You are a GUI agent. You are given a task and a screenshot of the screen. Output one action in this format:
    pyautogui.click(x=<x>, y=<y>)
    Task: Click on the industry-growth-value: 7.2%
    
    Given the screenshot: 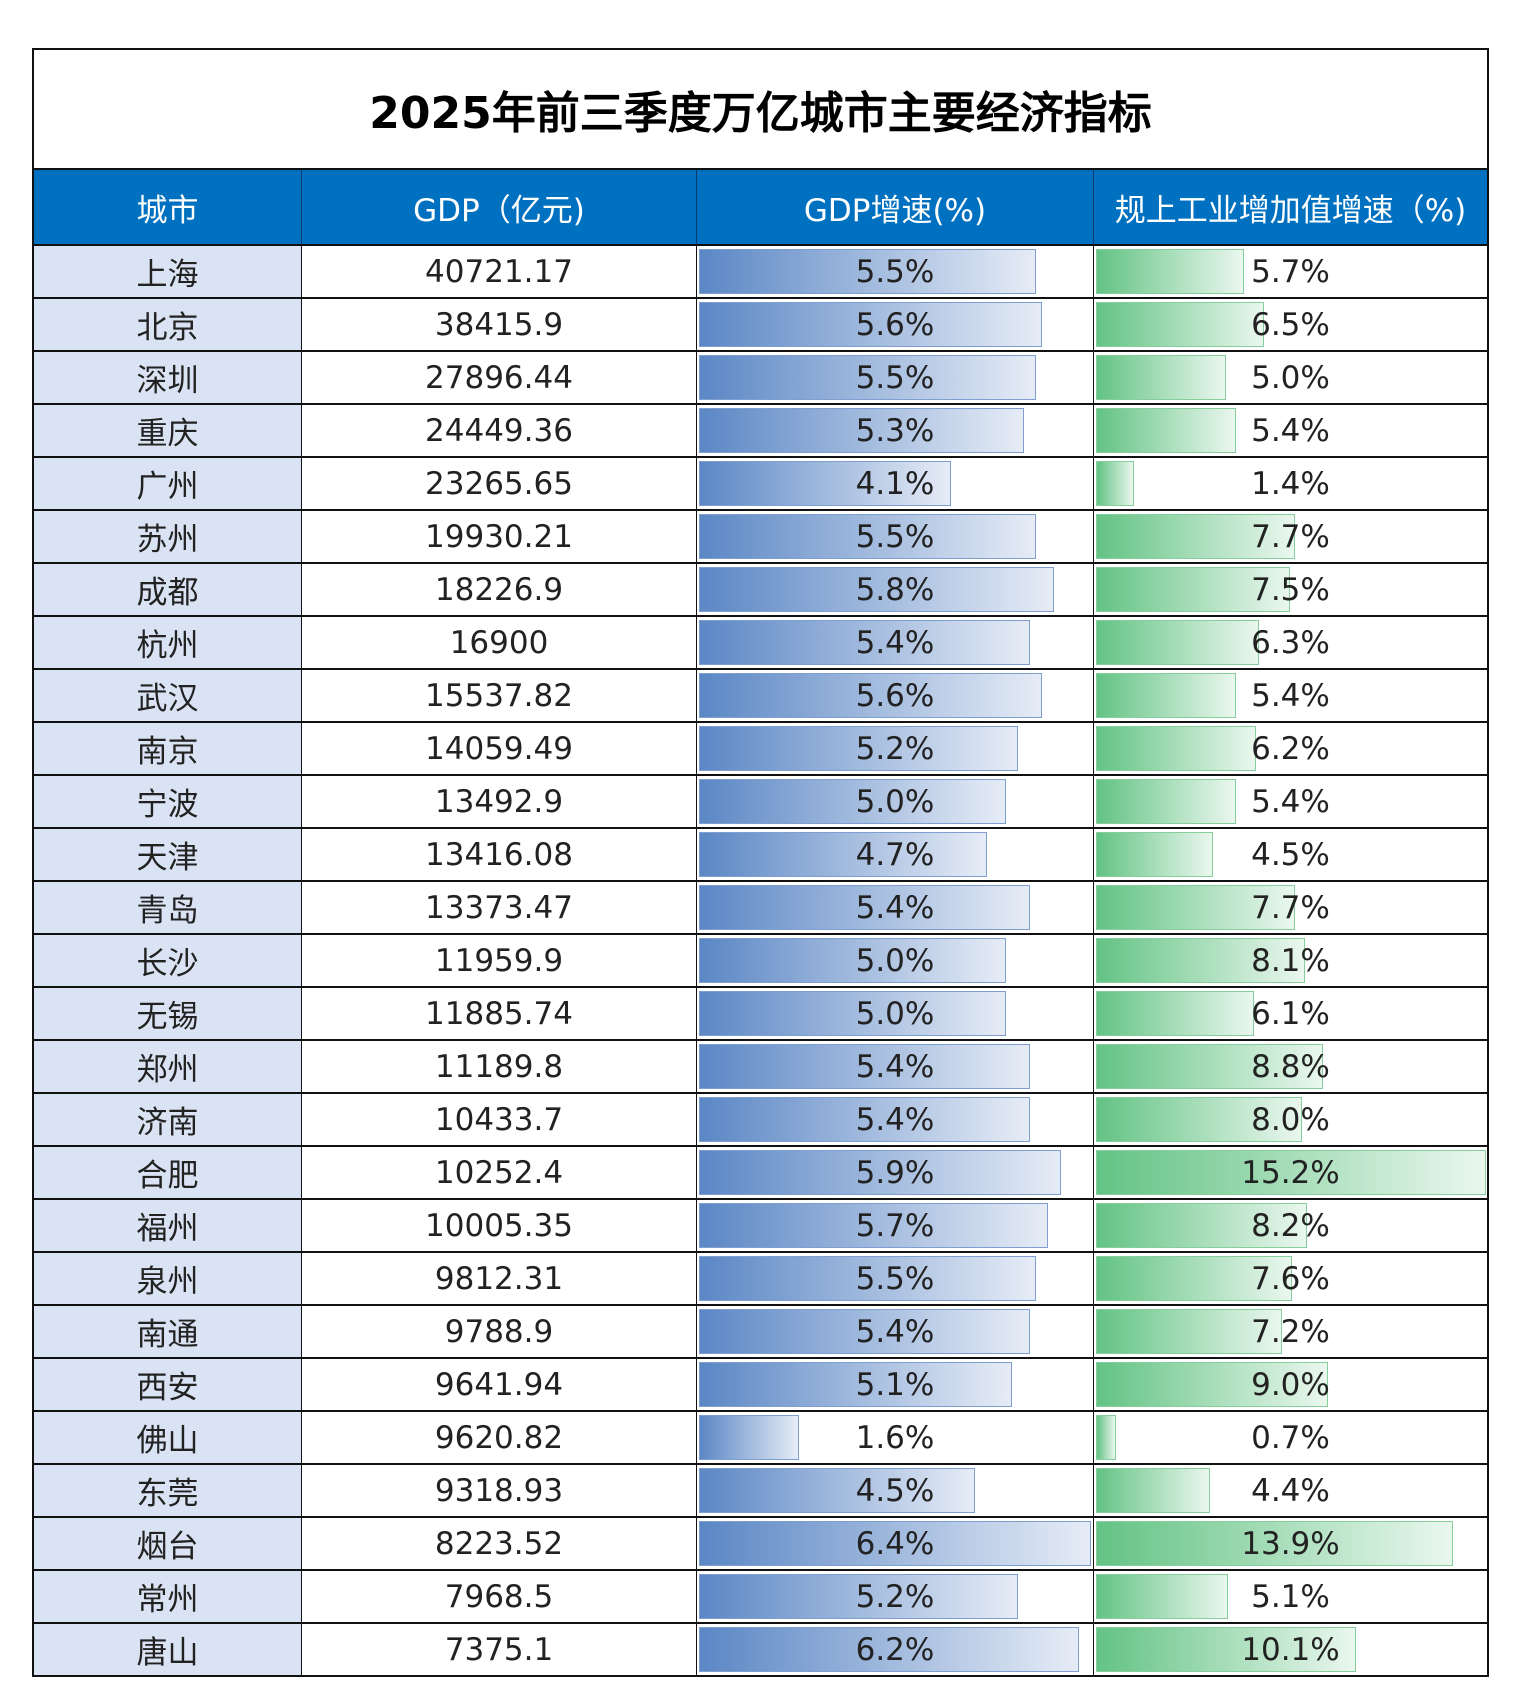 What is the action you would take?
    pyautogui.click(x=1290, y=1331)
    